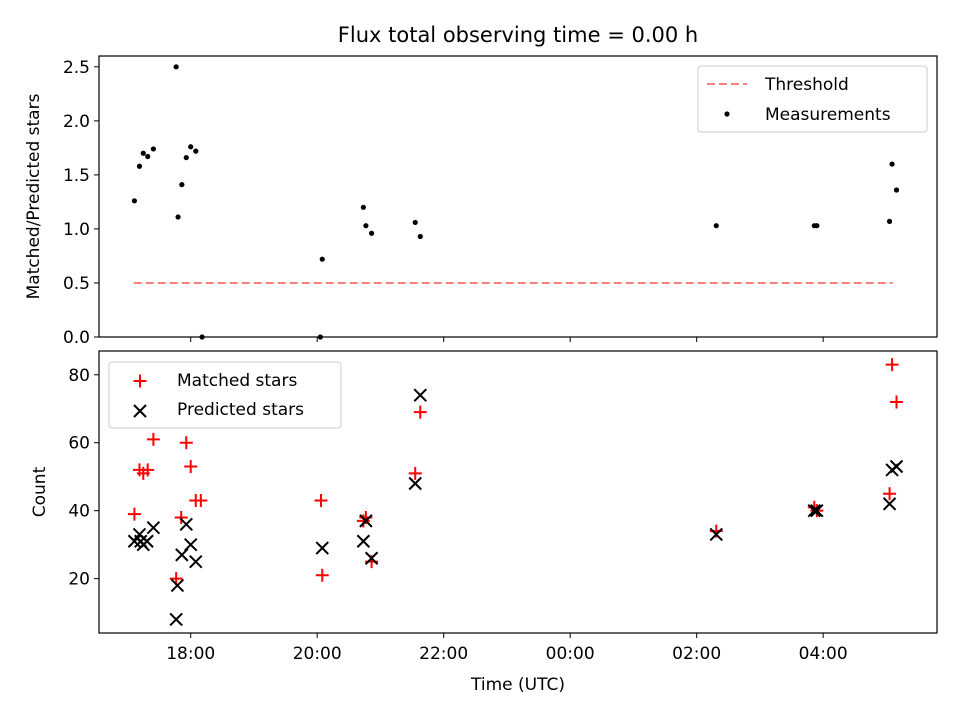  Describe the element at coordinates (34, 196) in the screenshot. I see `top-y-axis-label: Matched/Predicted stars` at that location.